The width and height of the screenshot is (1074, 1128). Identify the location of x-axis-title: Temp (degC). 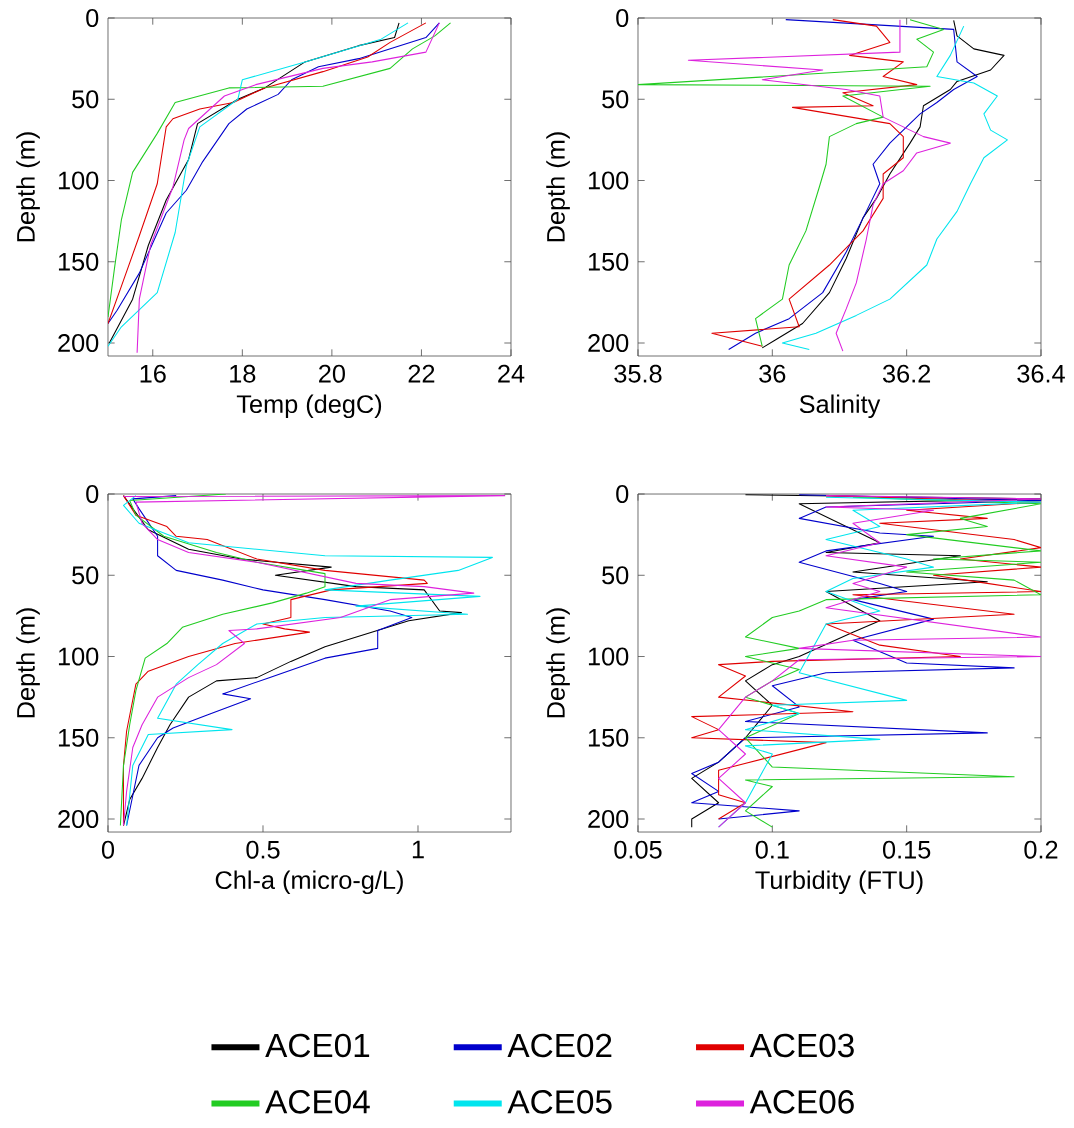
(309, 406).